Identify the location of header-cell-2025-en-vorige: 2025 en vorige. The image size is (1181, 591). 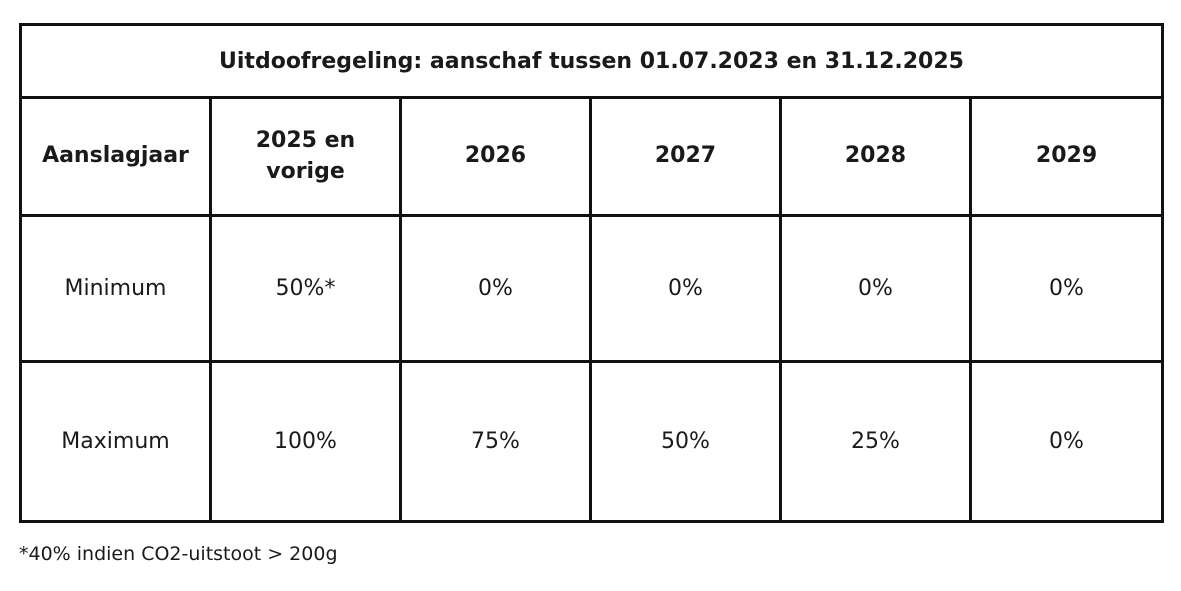
(305, 156).